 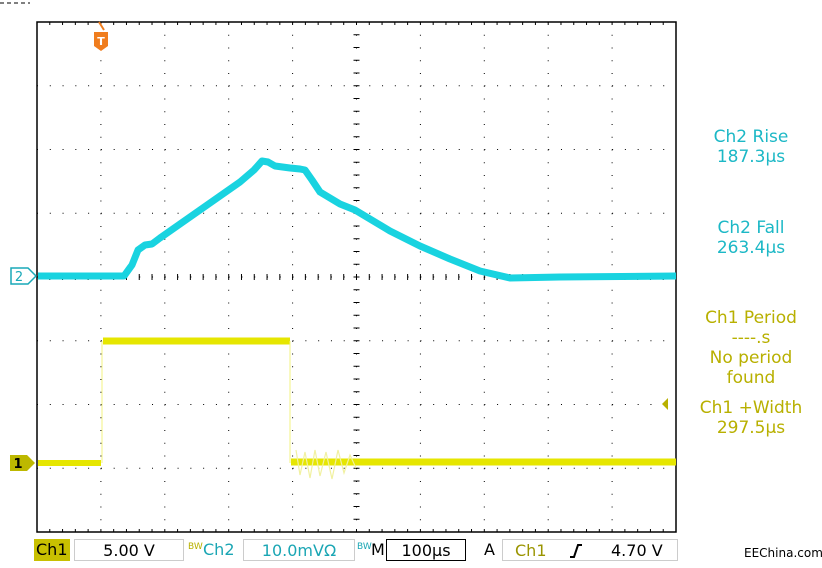 What do you see at coordinates (195, 547) in the screenshot?
I see `ch1-bandwidth-limit-icon: BW` at bounding box center [195, 547].